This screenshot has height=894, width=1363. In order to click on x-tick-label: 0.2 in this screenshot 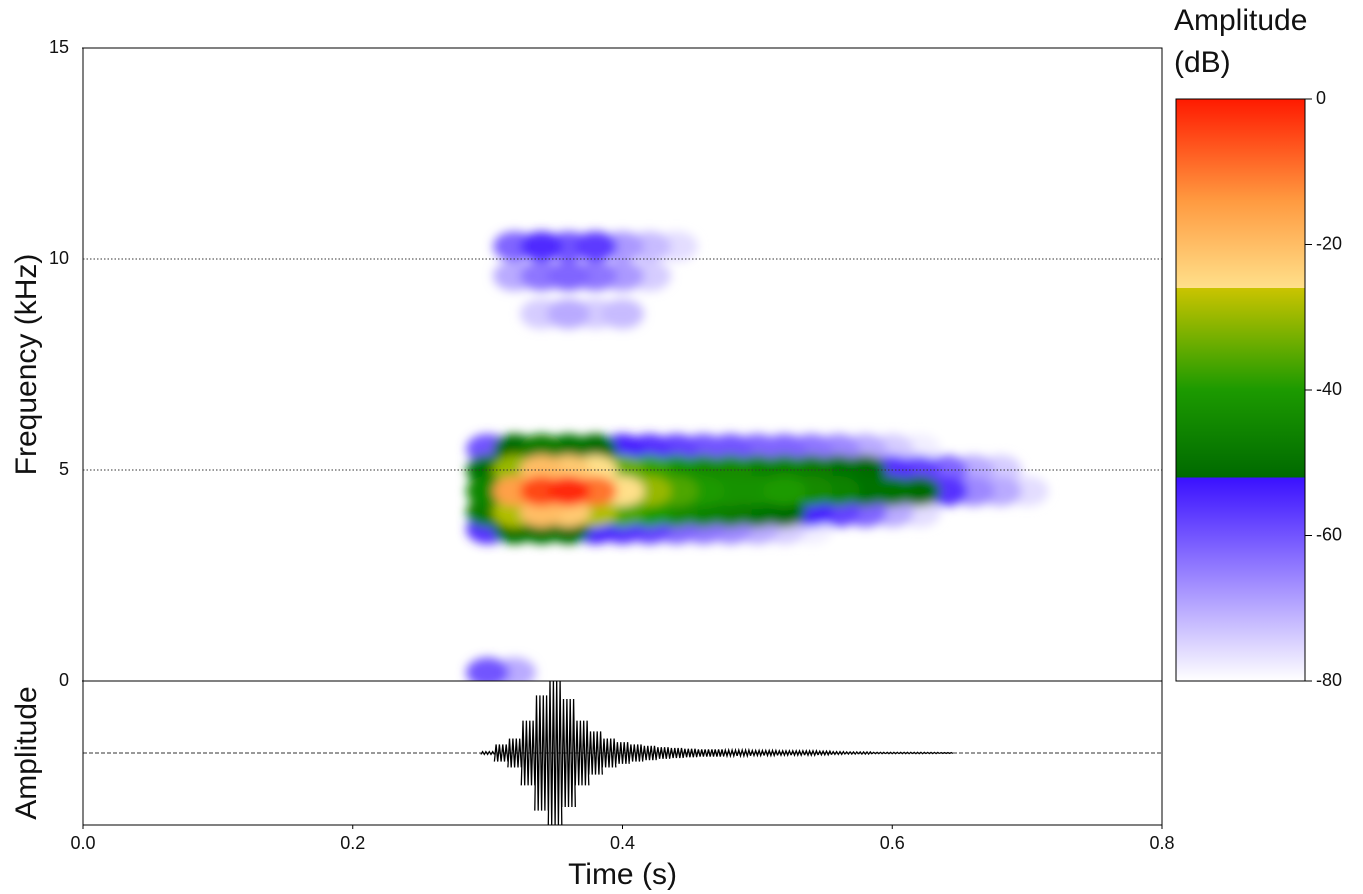, I will do `click(352, 843)`.